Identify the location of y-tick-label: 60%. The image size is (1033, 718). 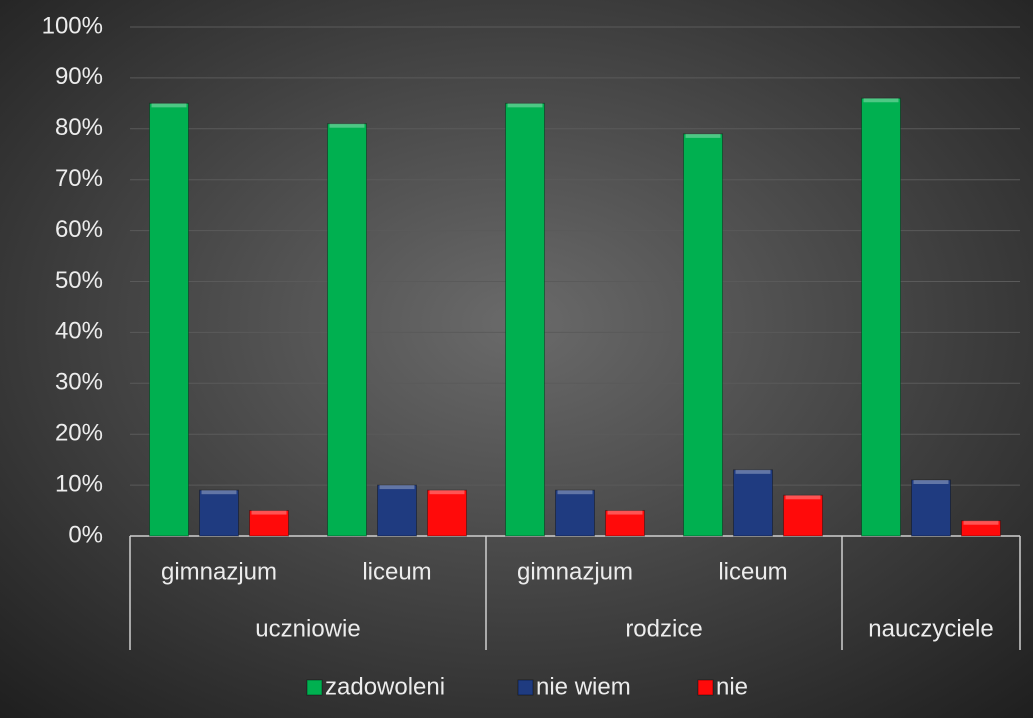
(79, 229).